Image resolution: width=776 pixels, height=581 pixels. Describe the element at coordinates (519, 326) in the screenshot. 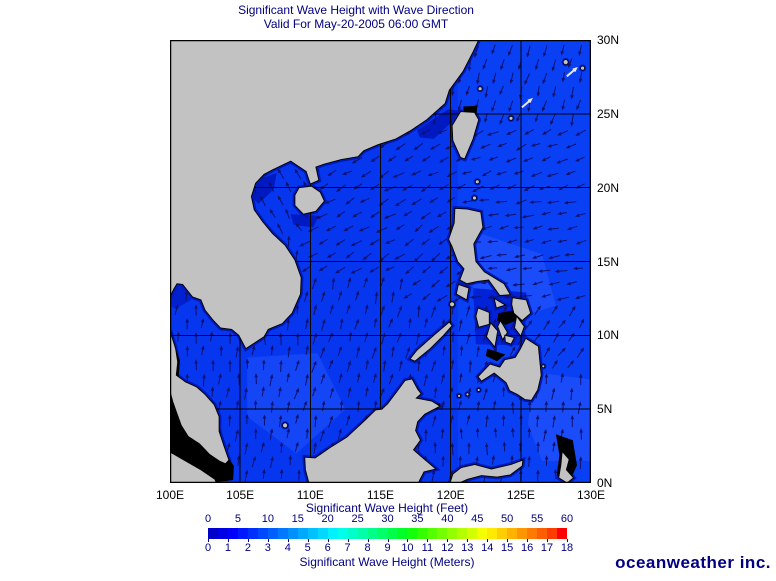

I see `land-leyte` at that location.